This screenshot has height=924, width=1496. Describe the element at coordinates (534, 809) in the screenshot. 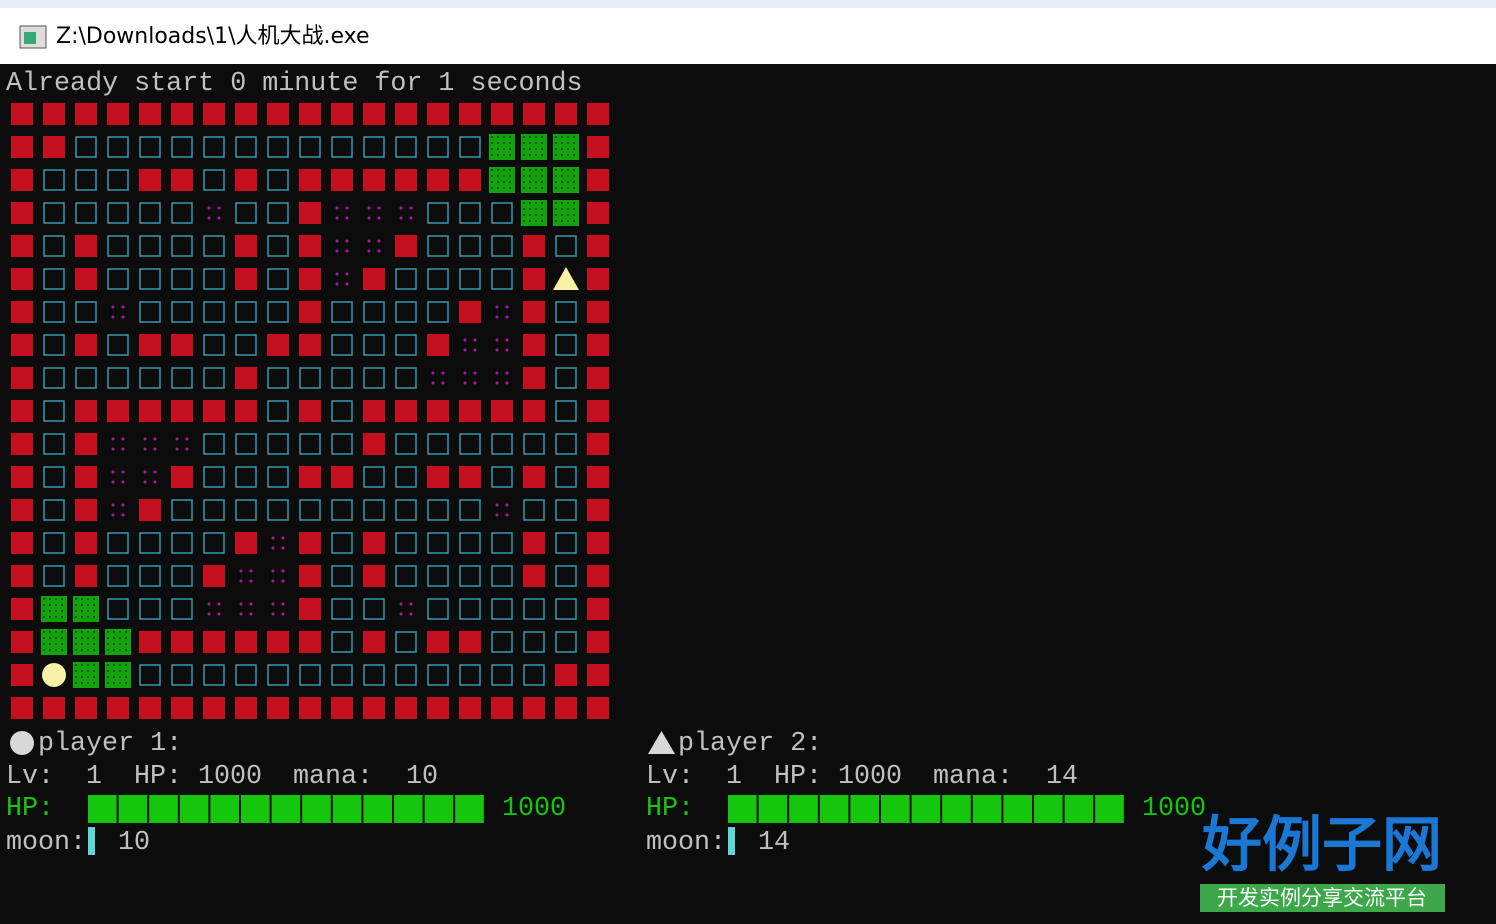

I see `hp-bar-value: 1000` at that location.